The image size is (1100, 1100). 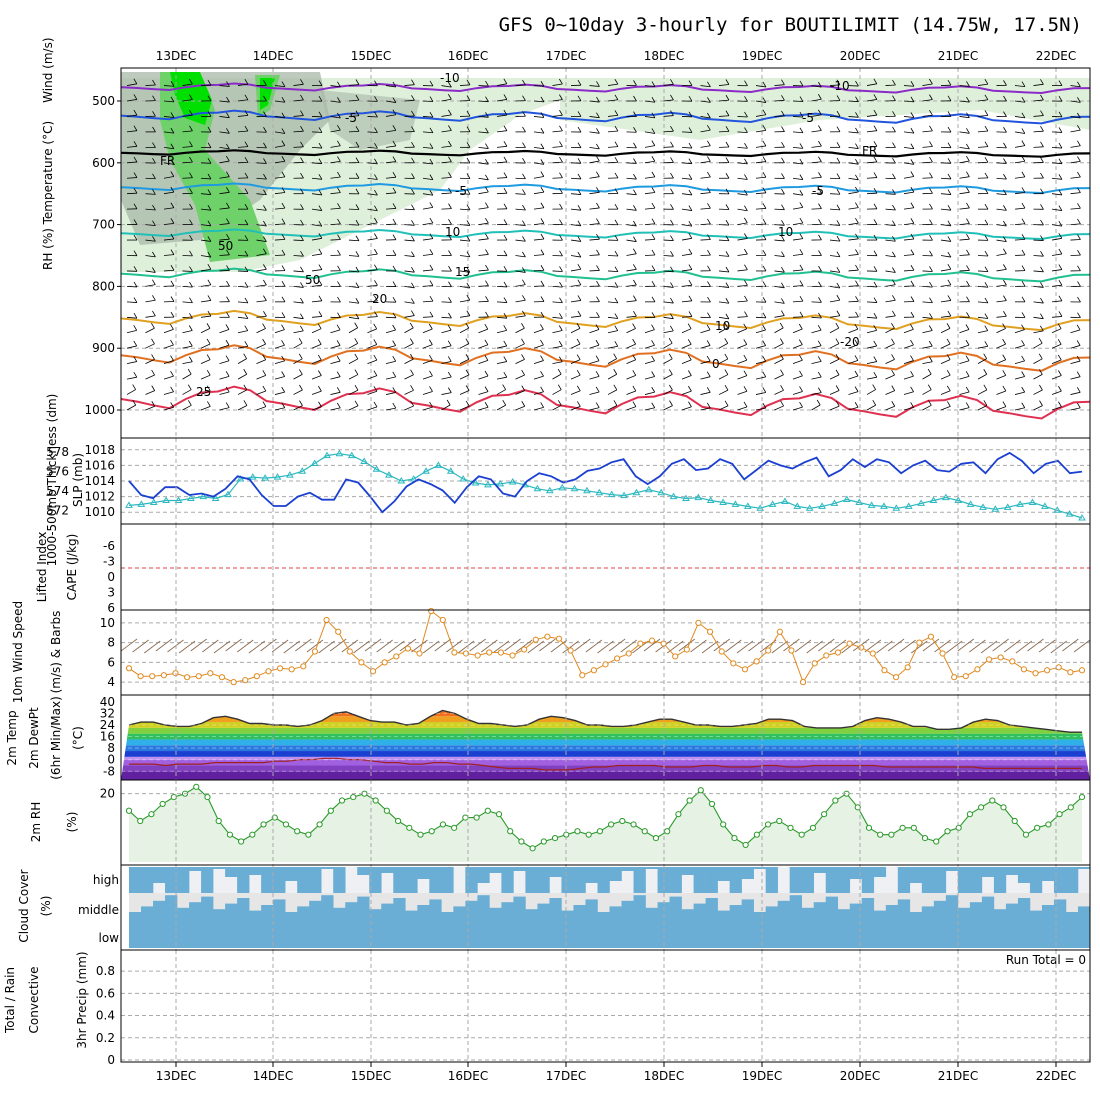 What do you see at coordinates (566, 56) in the screenshot?
I see `date-label-top: 17DEC` at bounding box center [566, 56].